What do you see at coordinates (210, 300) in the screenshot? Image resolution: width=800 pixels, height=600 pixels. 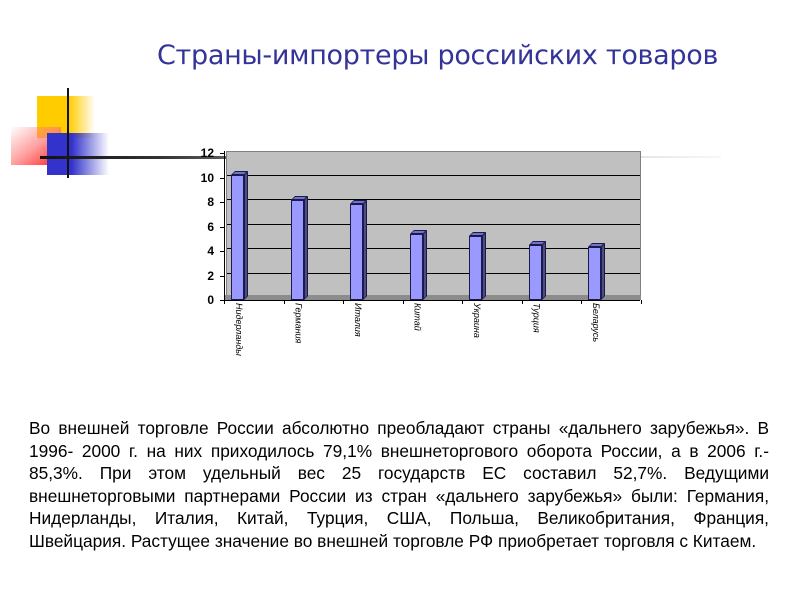 I see `y-tick-label: 0` at bounding box center [210, 300].